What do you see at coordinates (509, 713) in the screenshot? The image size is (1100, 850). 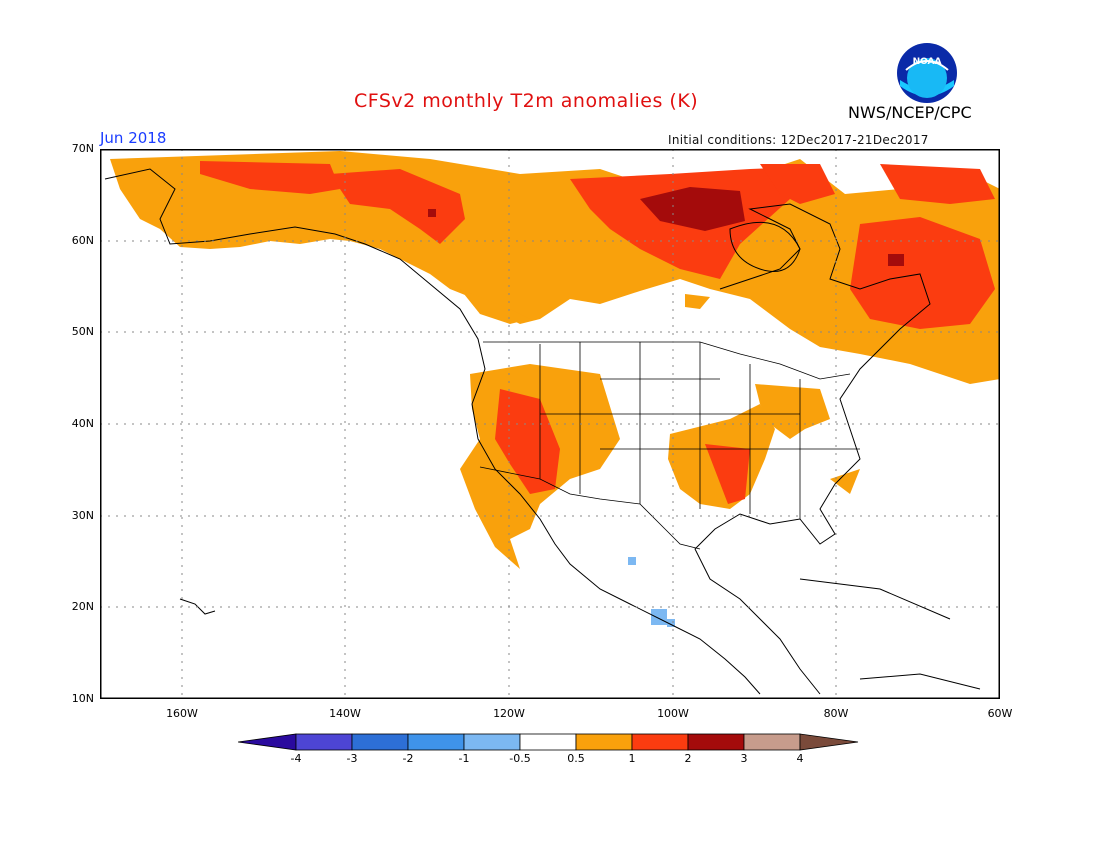 I see `lon-label-120w: 120W` at bounding box center [509, 713].